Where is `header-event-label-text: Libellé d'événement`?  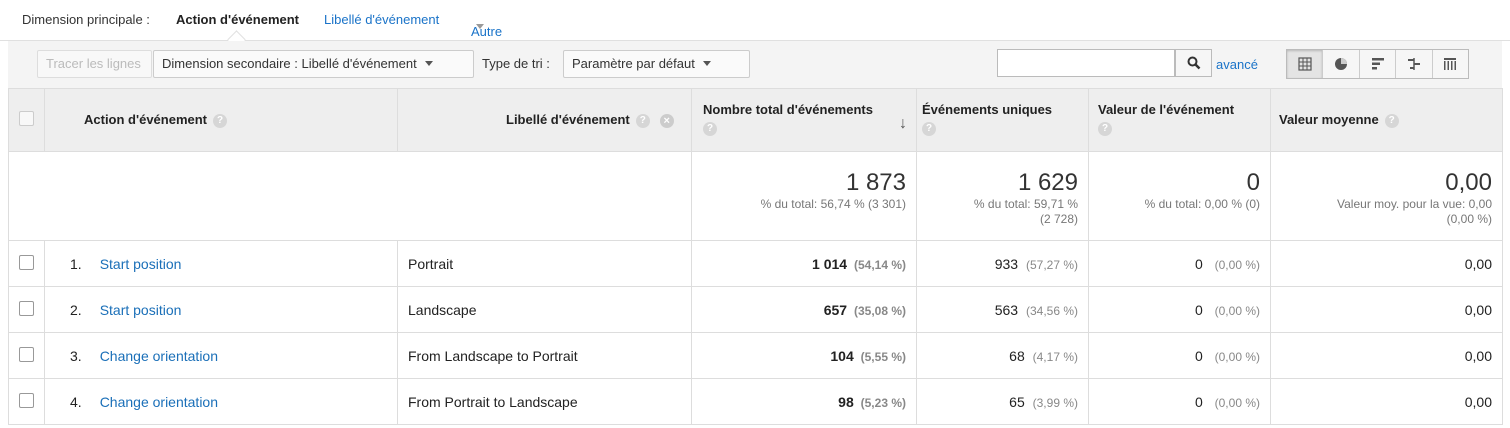 header-event-label-text: Libellé d'événement is located at coordinates (568, 120).